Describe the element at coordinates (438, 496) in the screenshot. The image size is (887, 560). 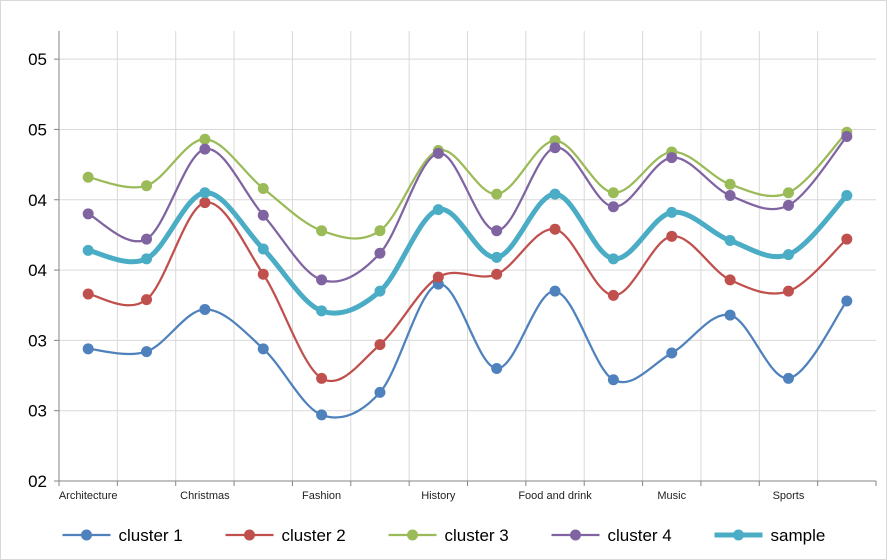
I see `x-tick-label: History` at that location.